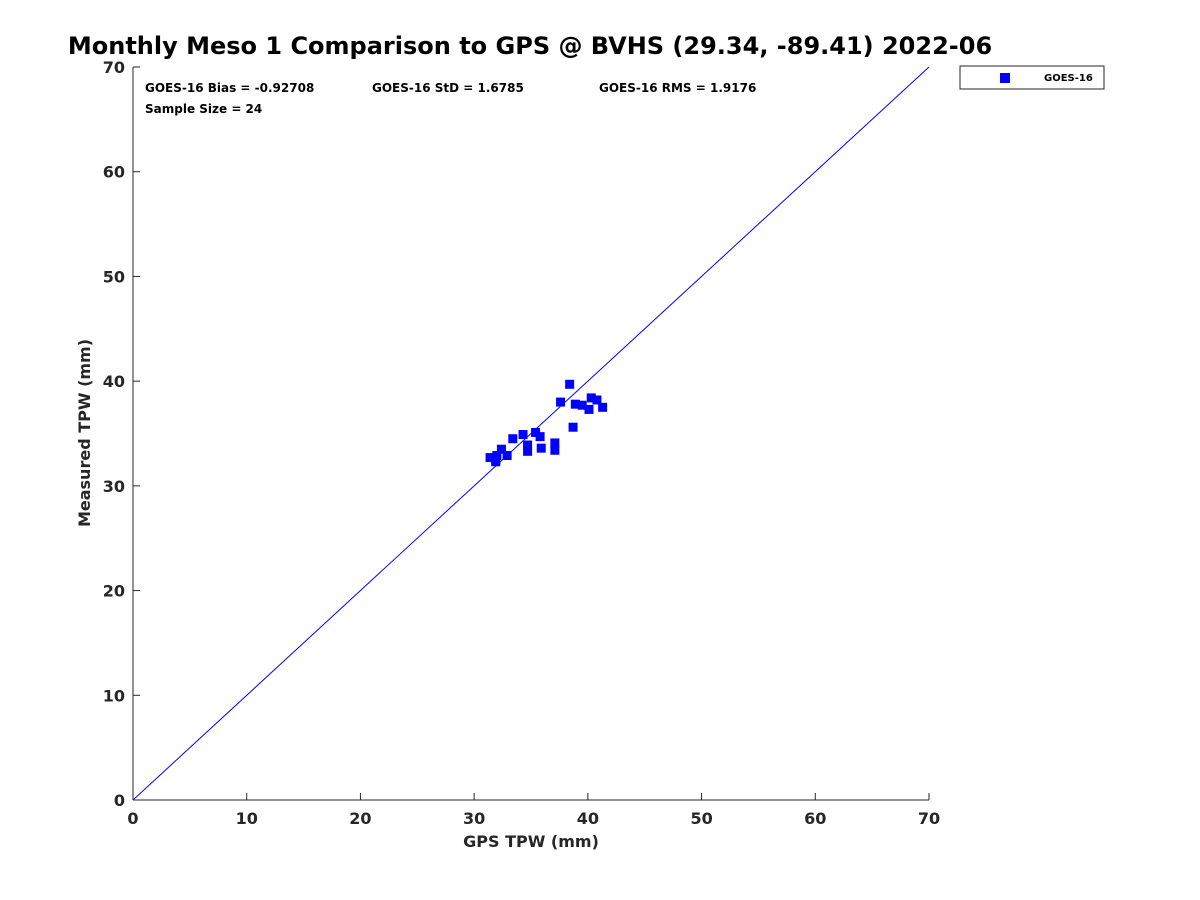 Image resolution: width=1200 pixels, height=900 pixels. What do you see at coordinates (114, 591) in the screenshot?
I see `y-tick-label: 20` at bounding box center [114, 591].